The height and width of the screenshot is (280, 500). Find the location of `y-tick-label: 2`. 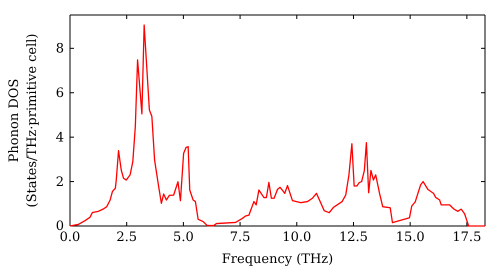

y-tick-label: 2 is located at coordinates (60, 182).